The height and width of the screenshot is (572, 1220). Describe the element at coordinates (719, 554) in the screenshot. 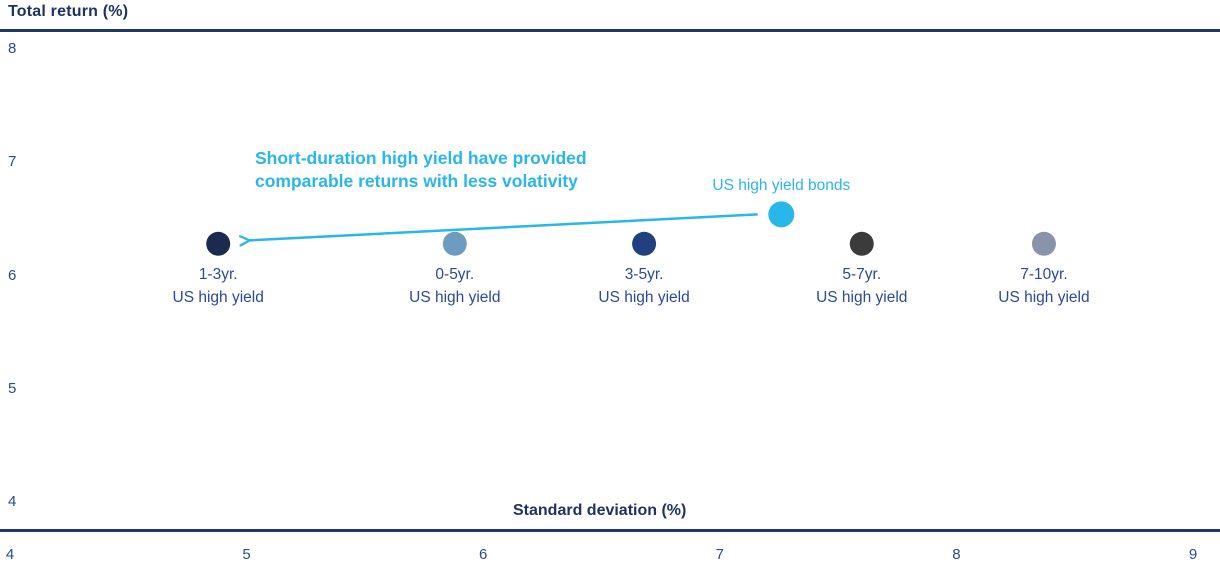

I see `x-tick-label: 7` at that location.